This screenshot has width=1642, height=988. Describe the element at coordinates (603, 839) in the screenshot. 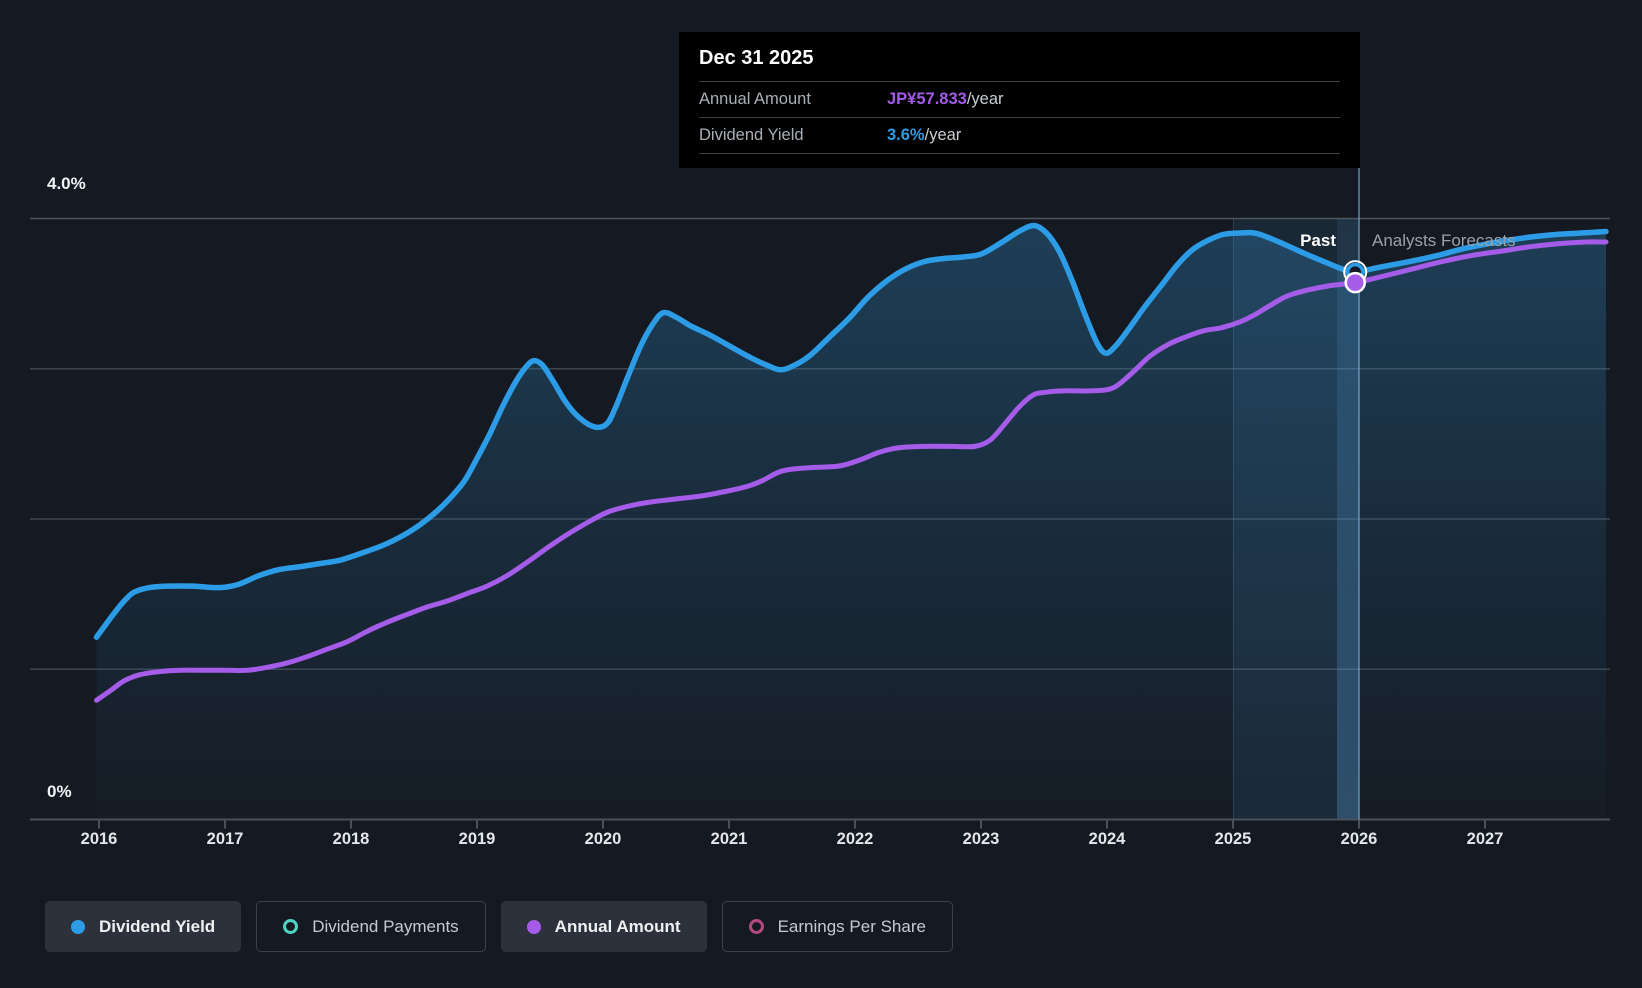

I see `x-axis-label-2020: 2020` at that location.